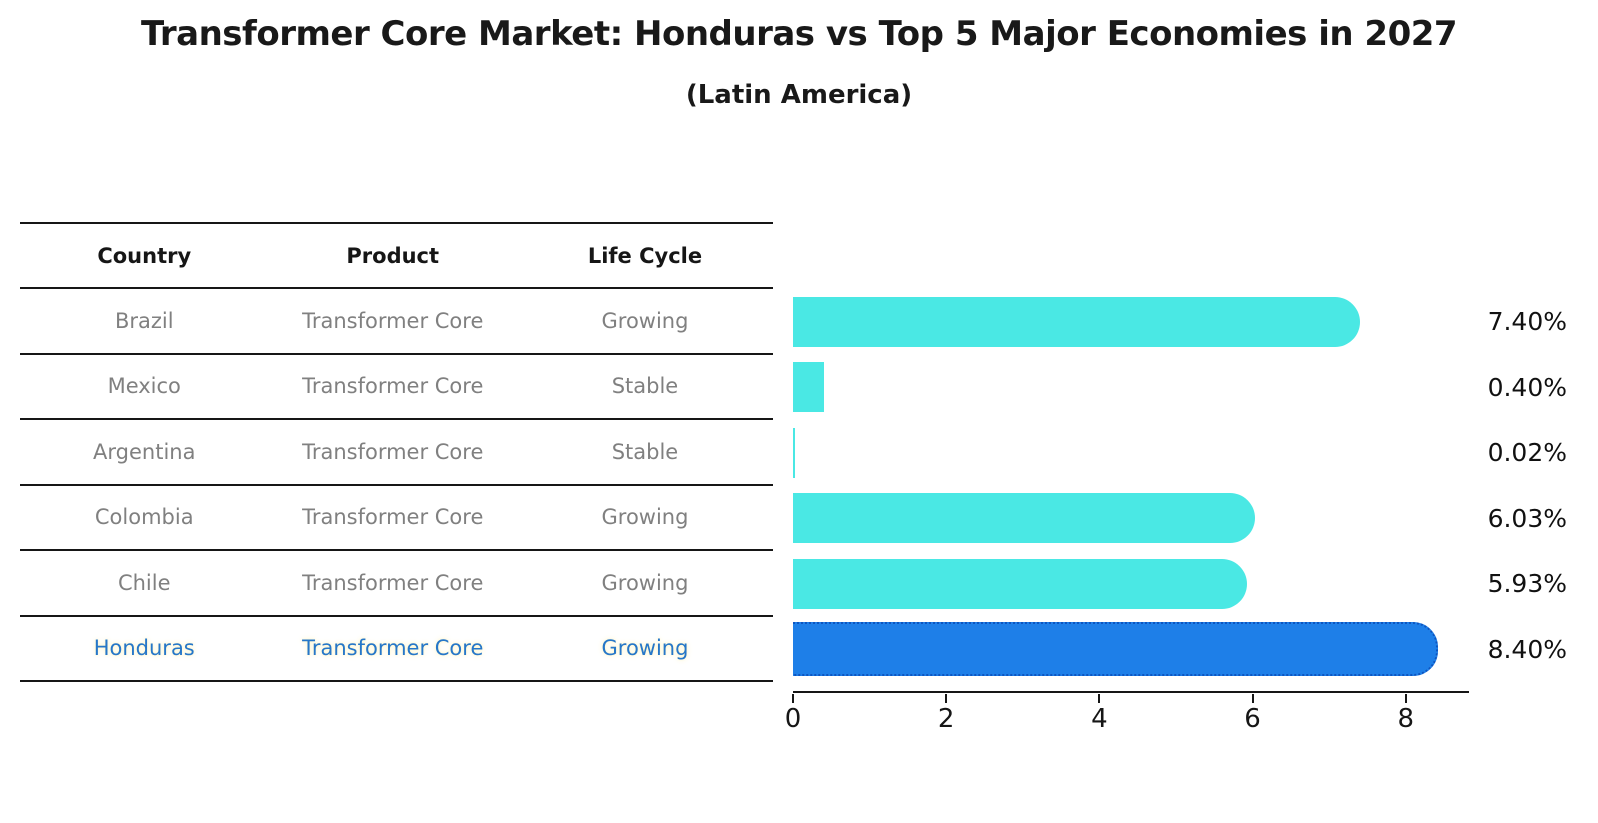 The image size is (1598, 823). What do you see at coordinates (1405, 719) in the screenshot?
I see `x-axis-tick-label: 8` at bounding box center [1405, 719].